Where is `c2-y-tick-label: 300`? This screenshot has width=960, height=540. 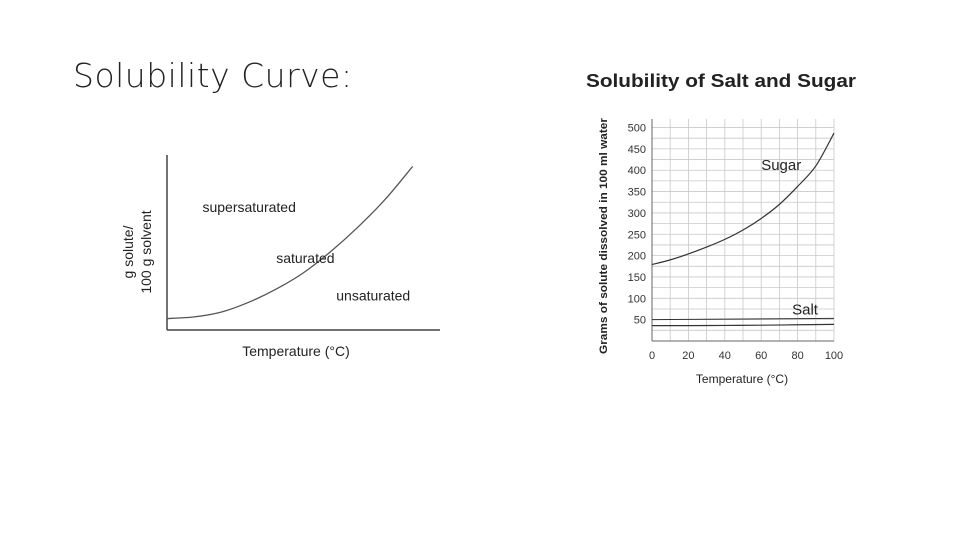
c2-y-tick-label: 300 is located at coordinates (637, 214).